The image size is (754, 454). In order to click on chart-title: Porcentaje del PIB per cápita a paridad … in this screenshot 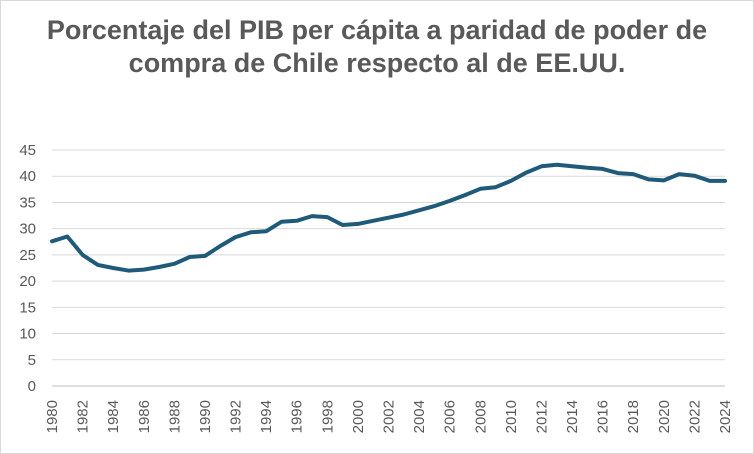, I will do `click(377, 46)`.